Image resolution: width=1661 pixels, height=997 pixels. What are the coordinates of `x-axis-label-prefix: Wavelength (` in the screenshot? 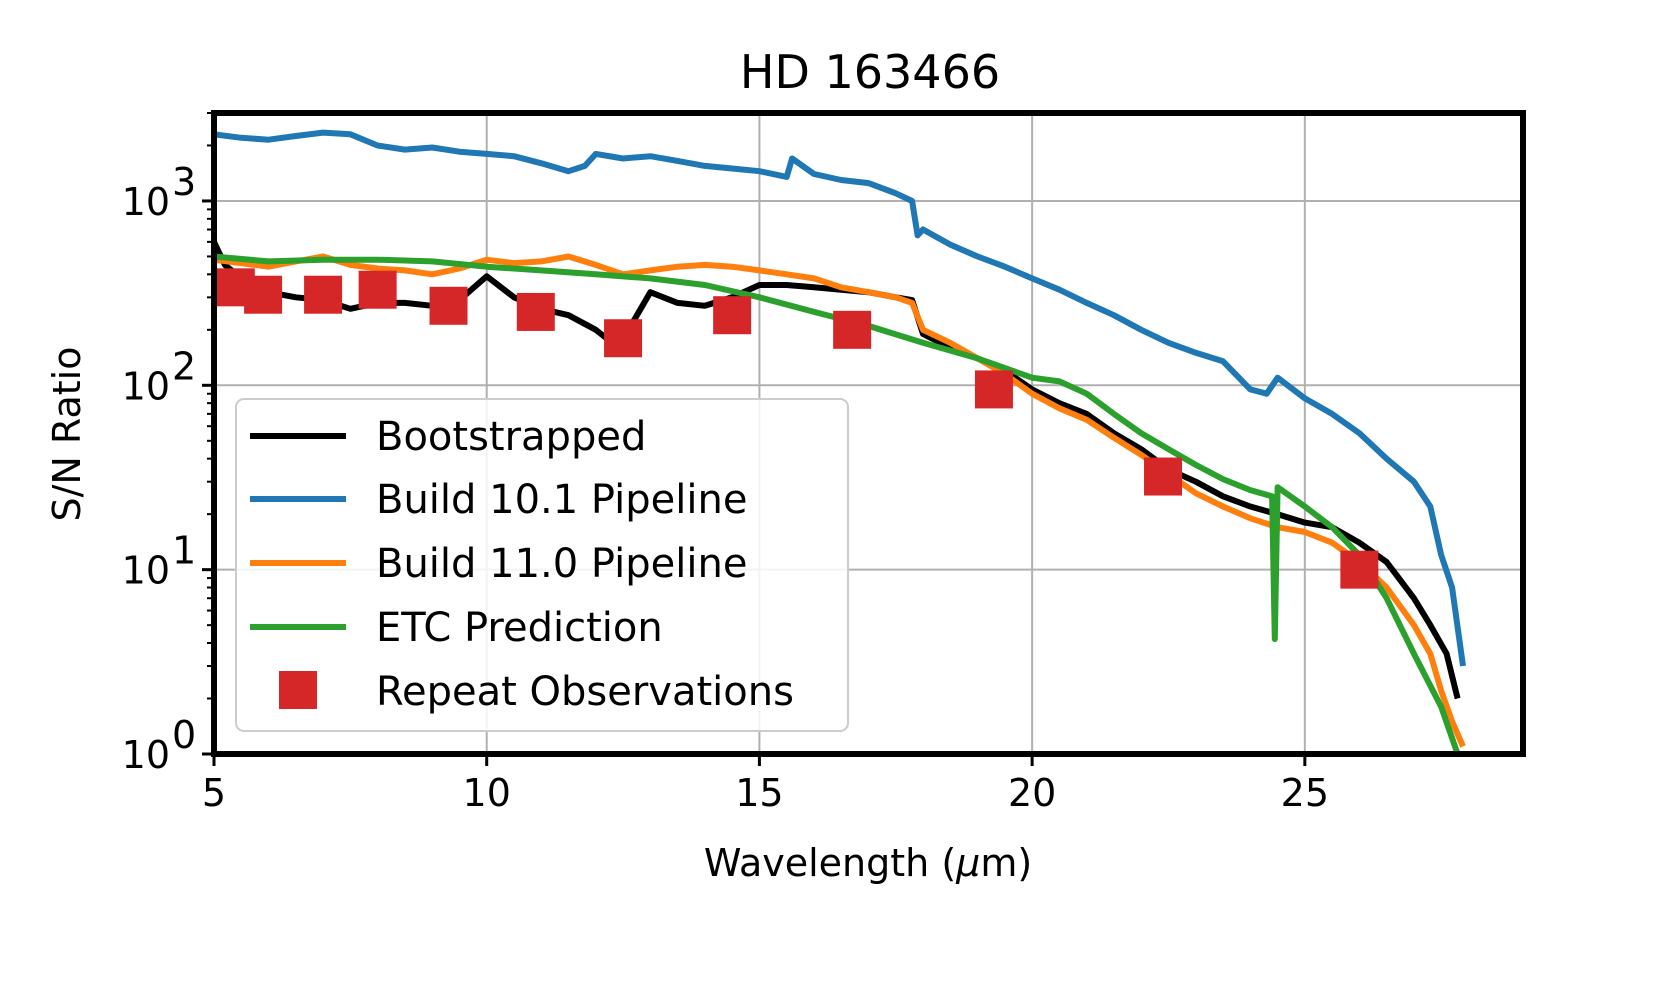 It's located at (830, 863).